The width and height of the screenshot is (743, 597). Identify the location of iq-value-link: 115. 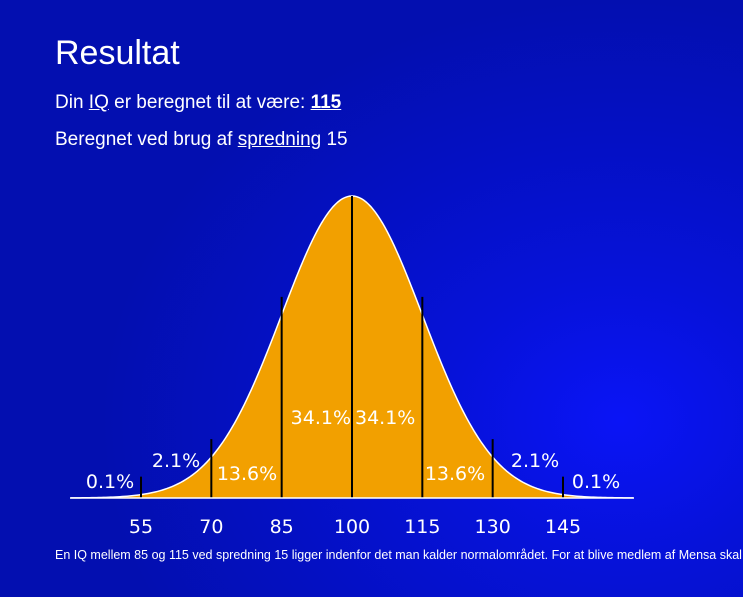
(326, 102).